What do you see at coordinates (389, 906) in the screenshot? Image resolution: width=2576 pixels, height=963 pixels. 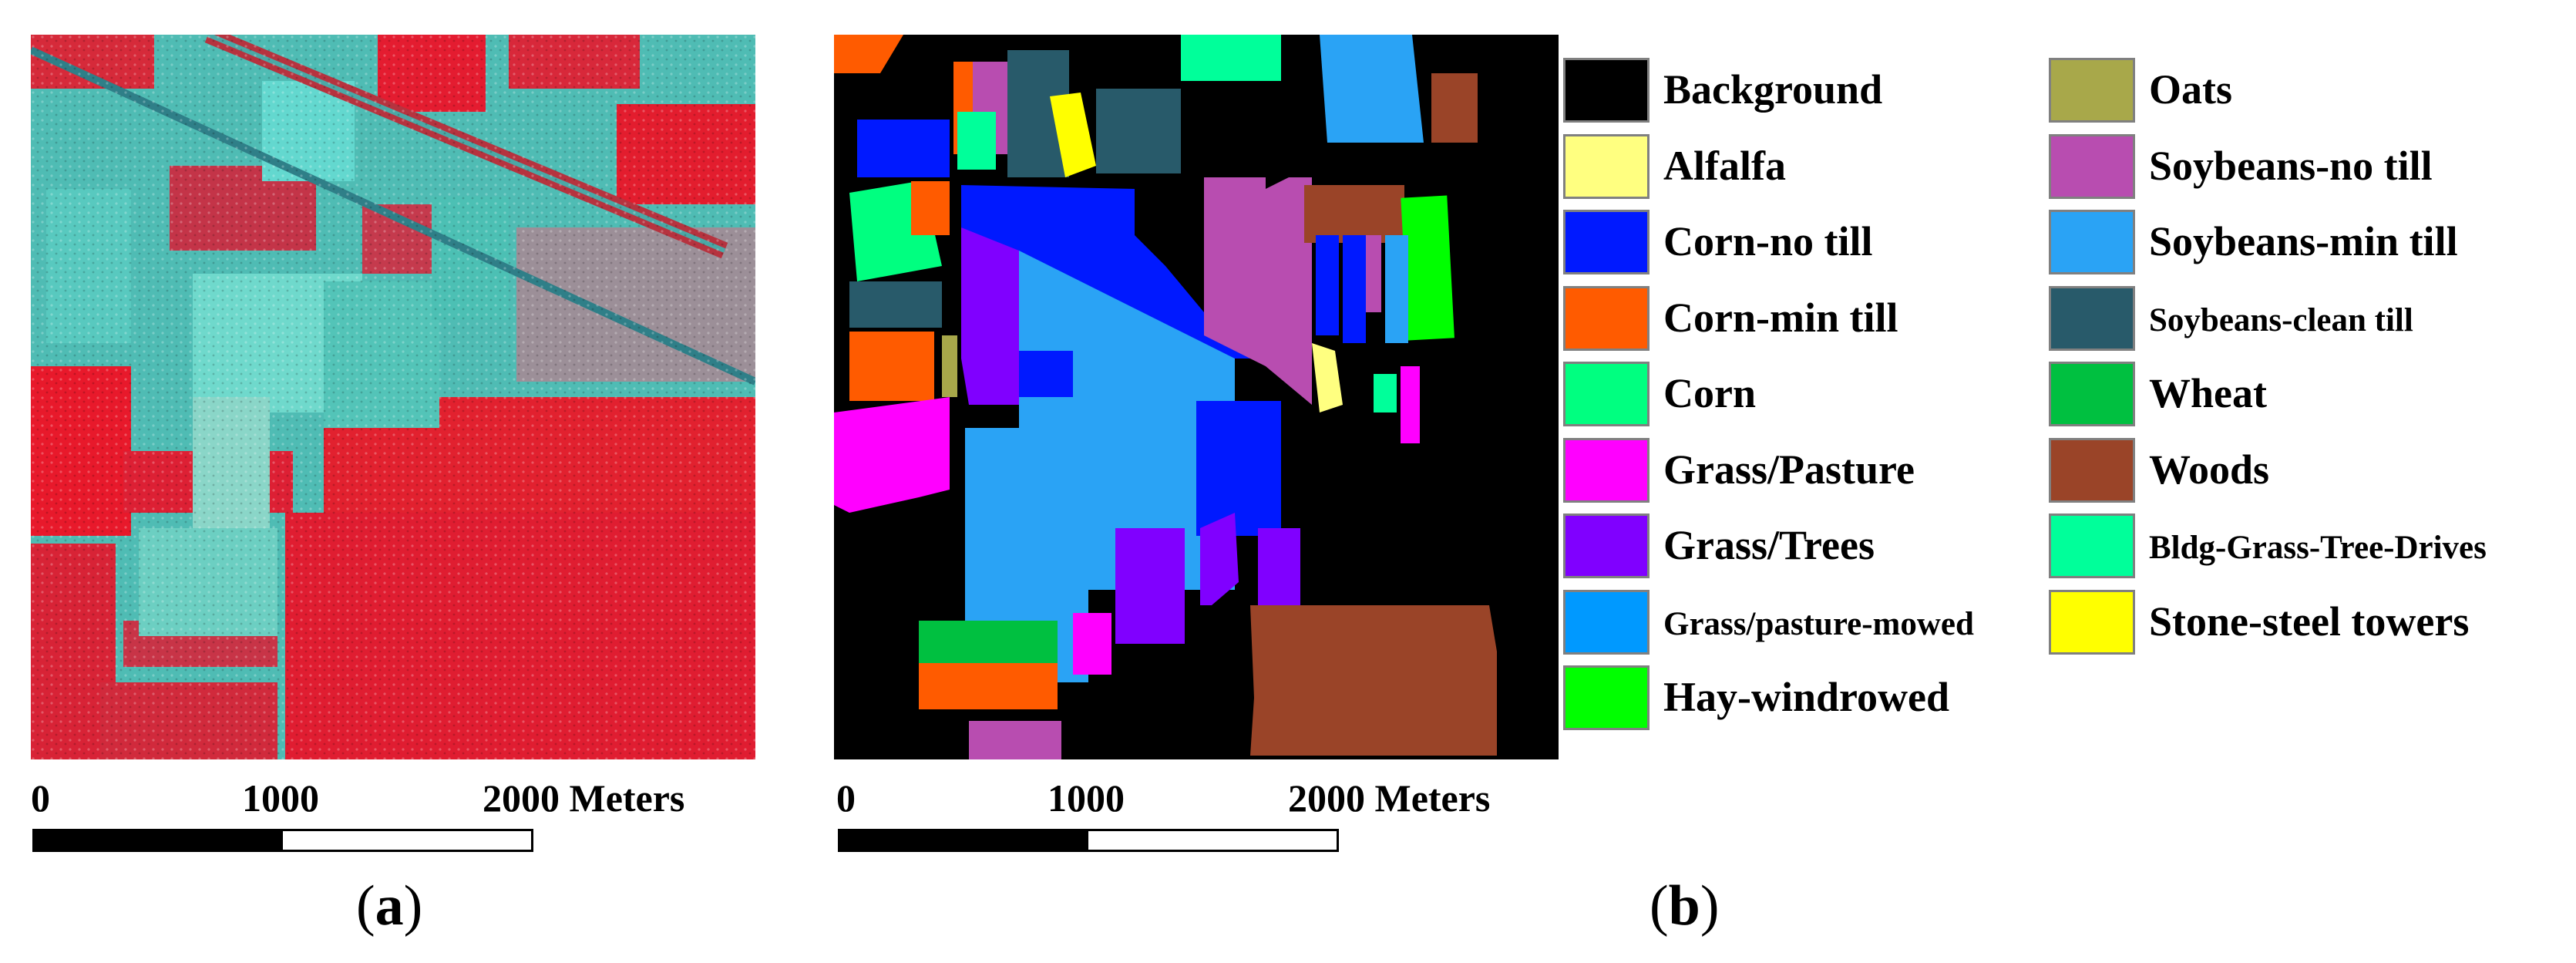 I see `sublabel-a: (a)` at bounding box center [389, 906].